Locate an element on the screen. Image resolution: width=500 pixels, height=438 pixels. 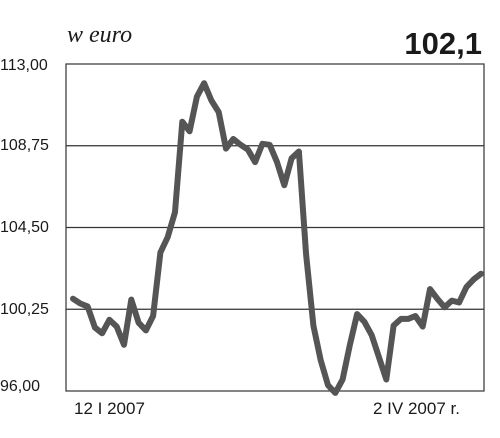
y-tick-label: 113,00 is located at coordinates (24, 65).